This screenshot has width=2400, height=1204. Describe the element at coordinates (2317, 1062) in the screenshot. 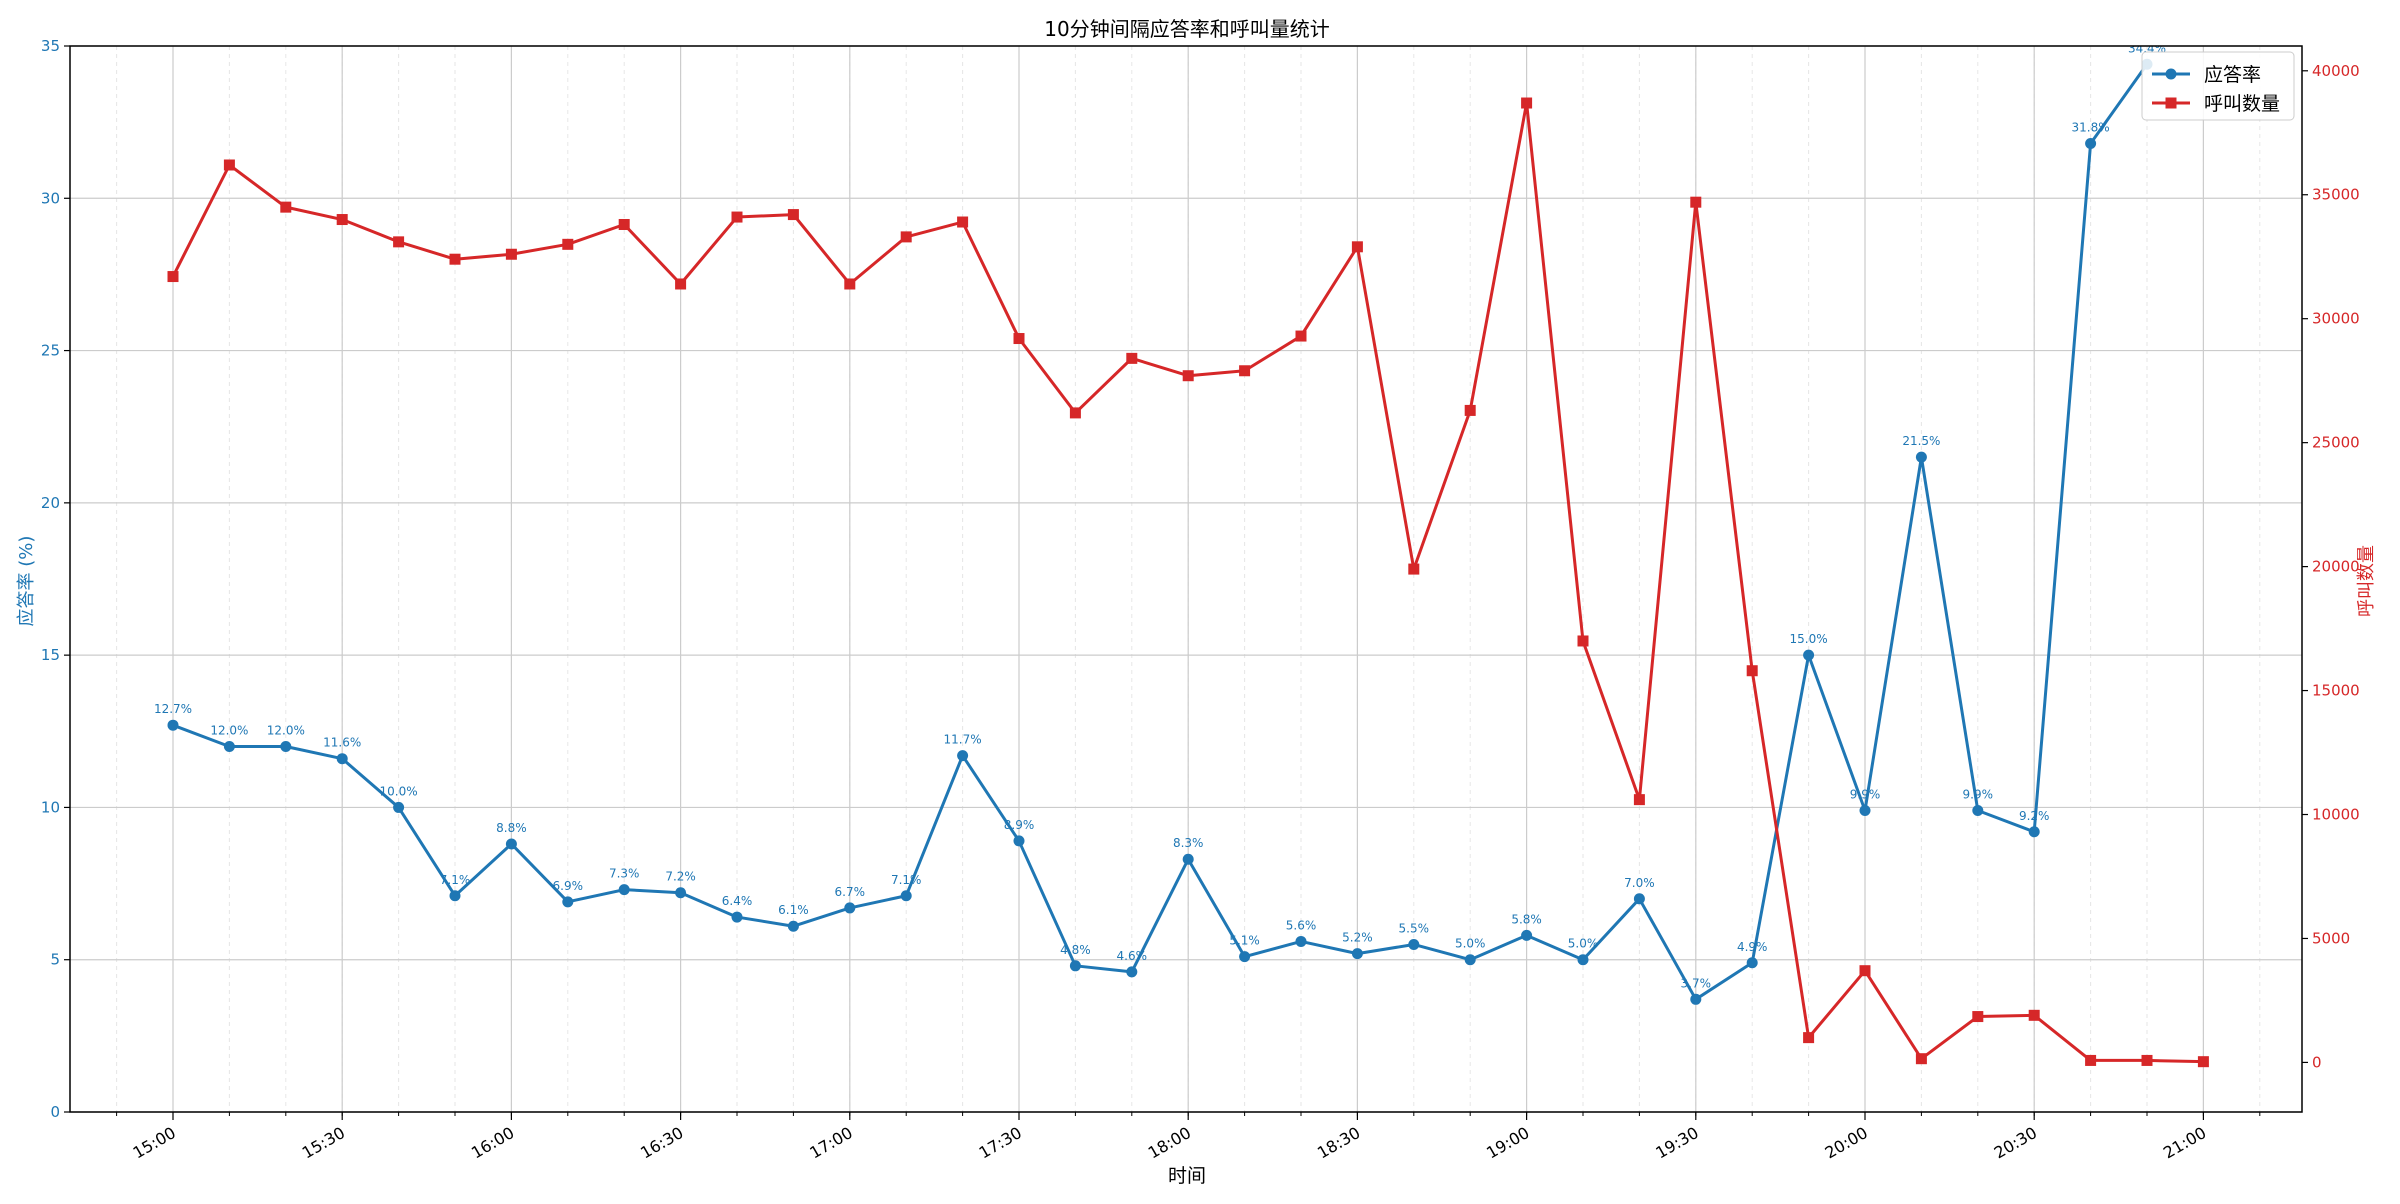

I see `y-right-tick-label: 0` at that location.